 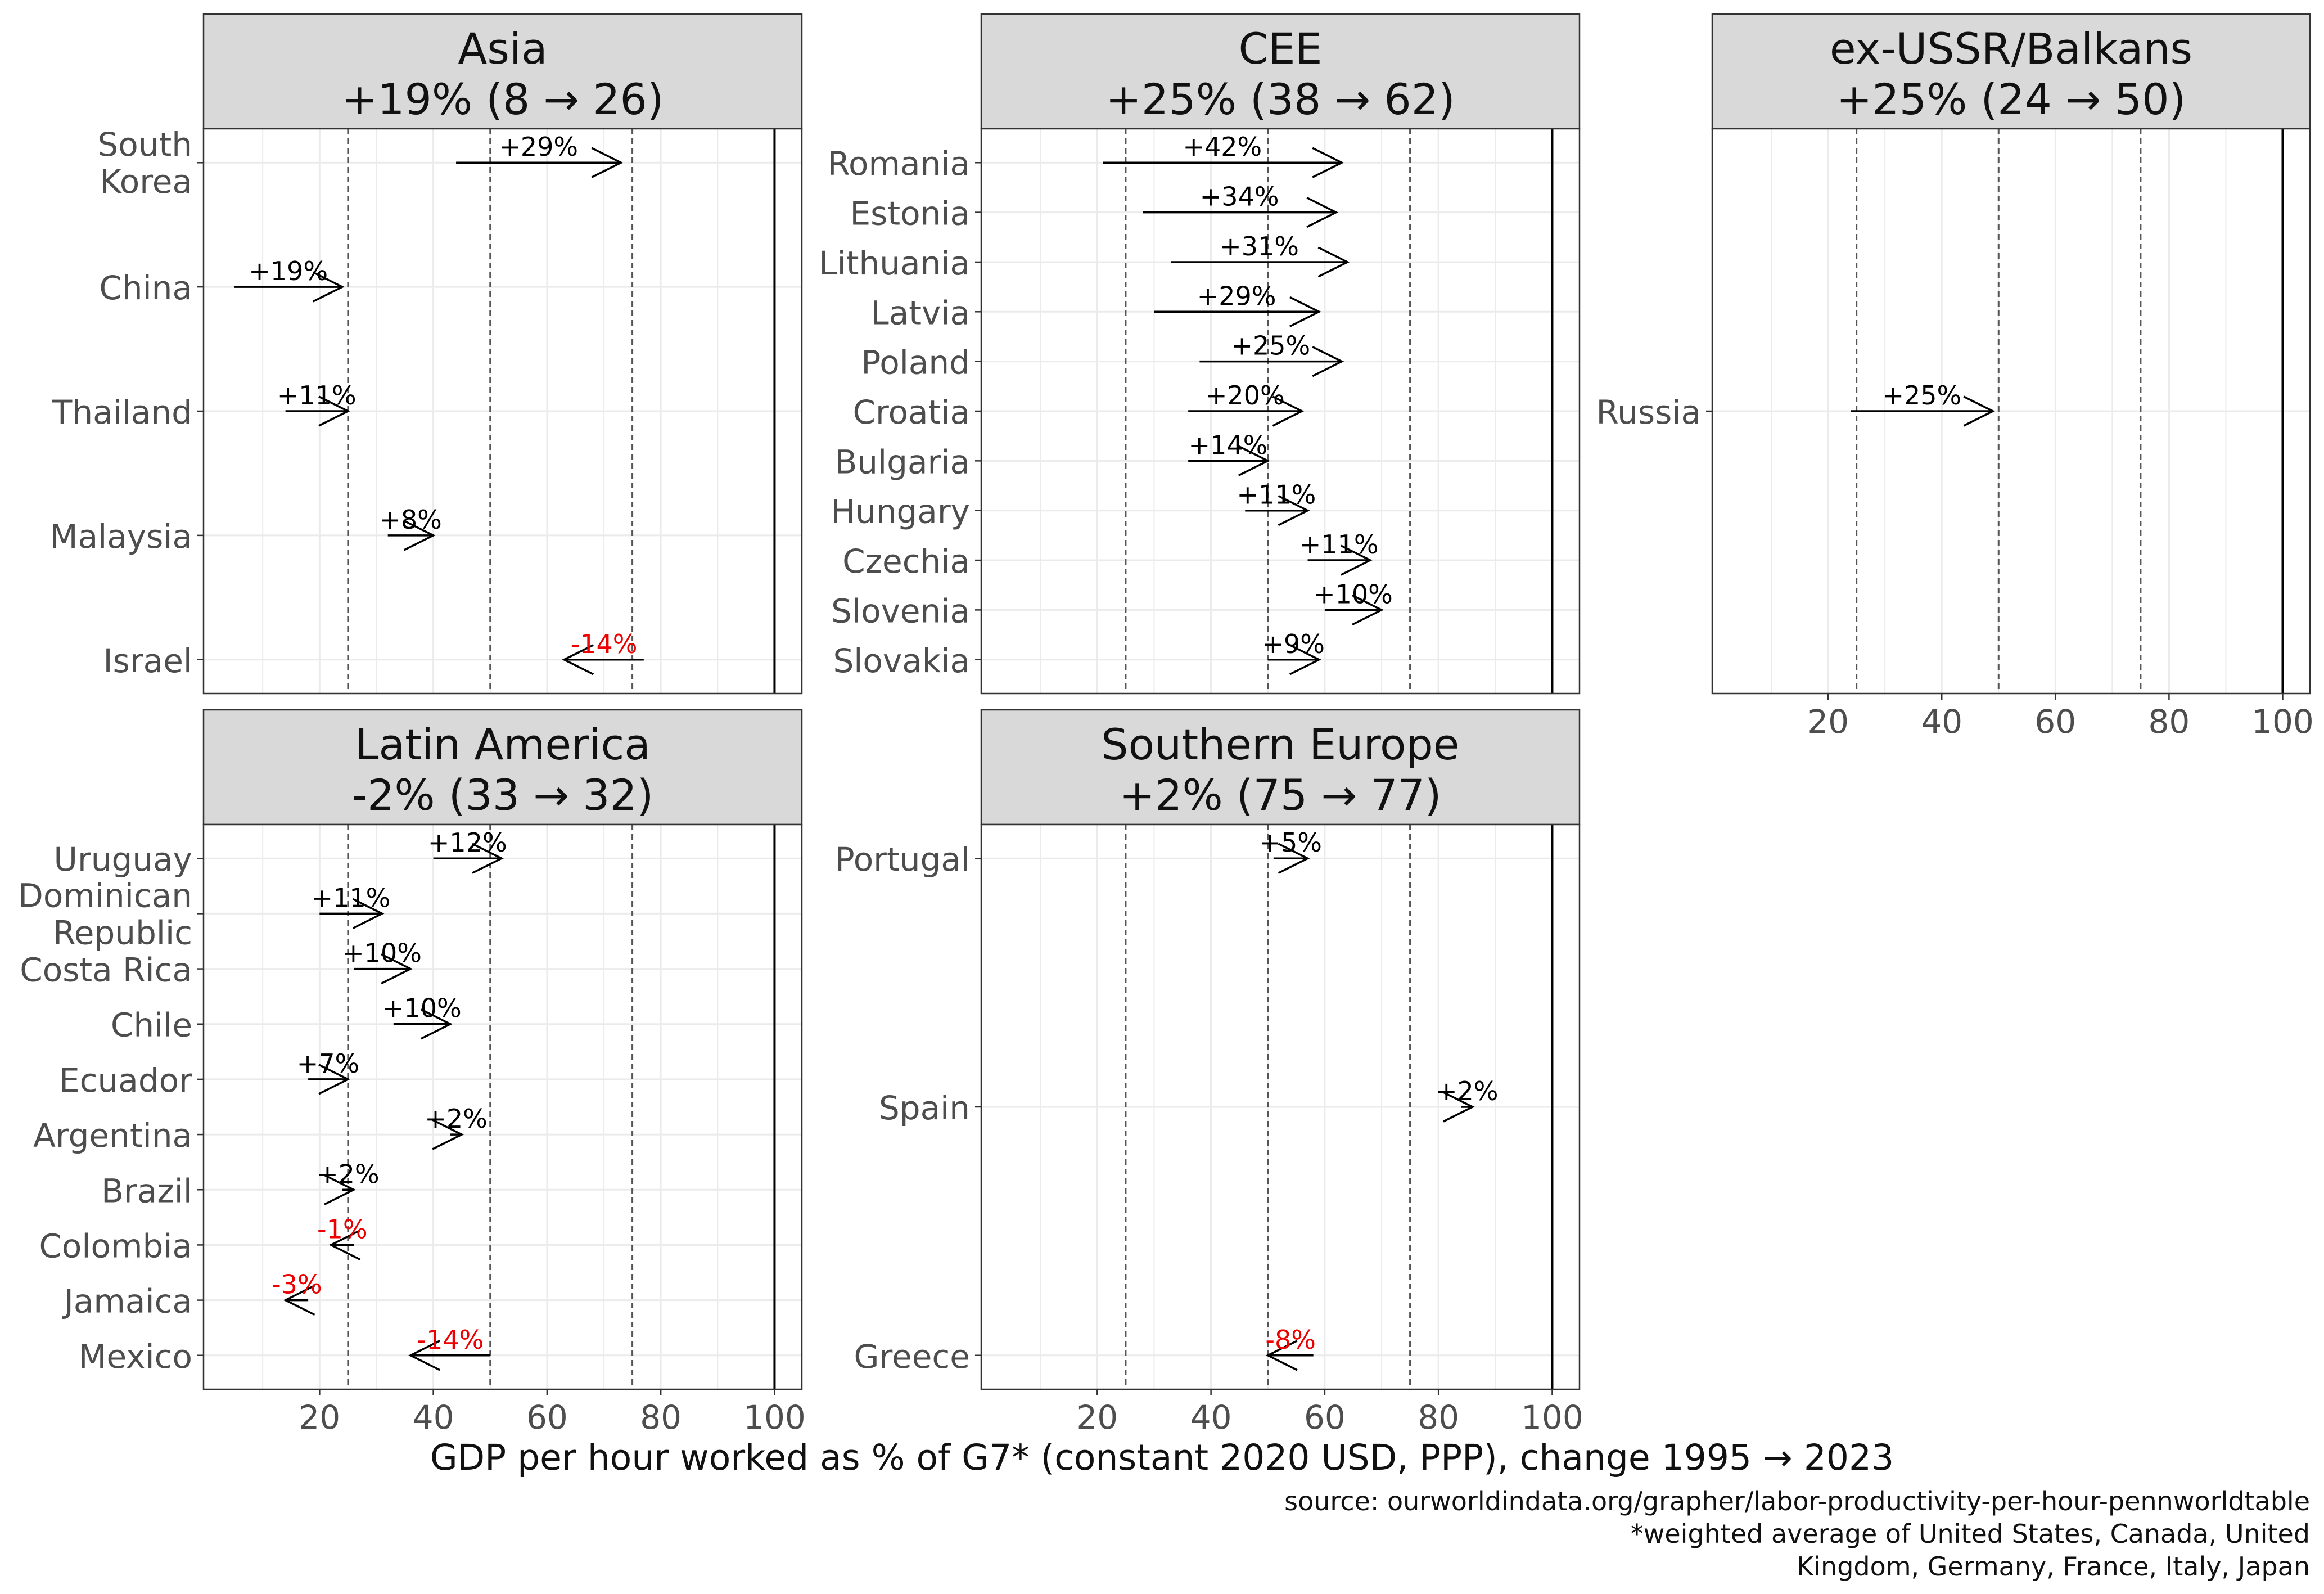 What do you see at coordinates (1259, 246) in the screenshot?
I see `change-label: +31%` at bounding box center [1259, 246].